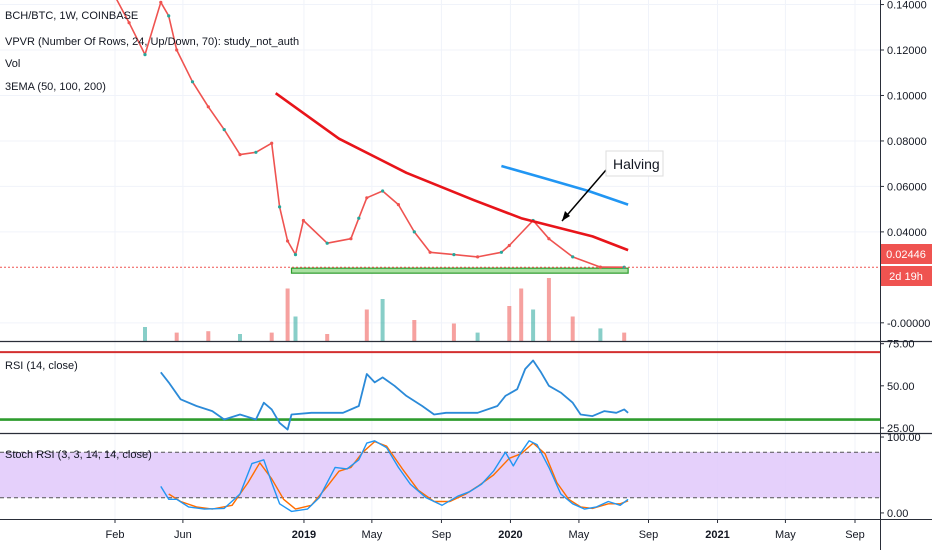  I want to click on ema-blue-line, so click(565, 185).